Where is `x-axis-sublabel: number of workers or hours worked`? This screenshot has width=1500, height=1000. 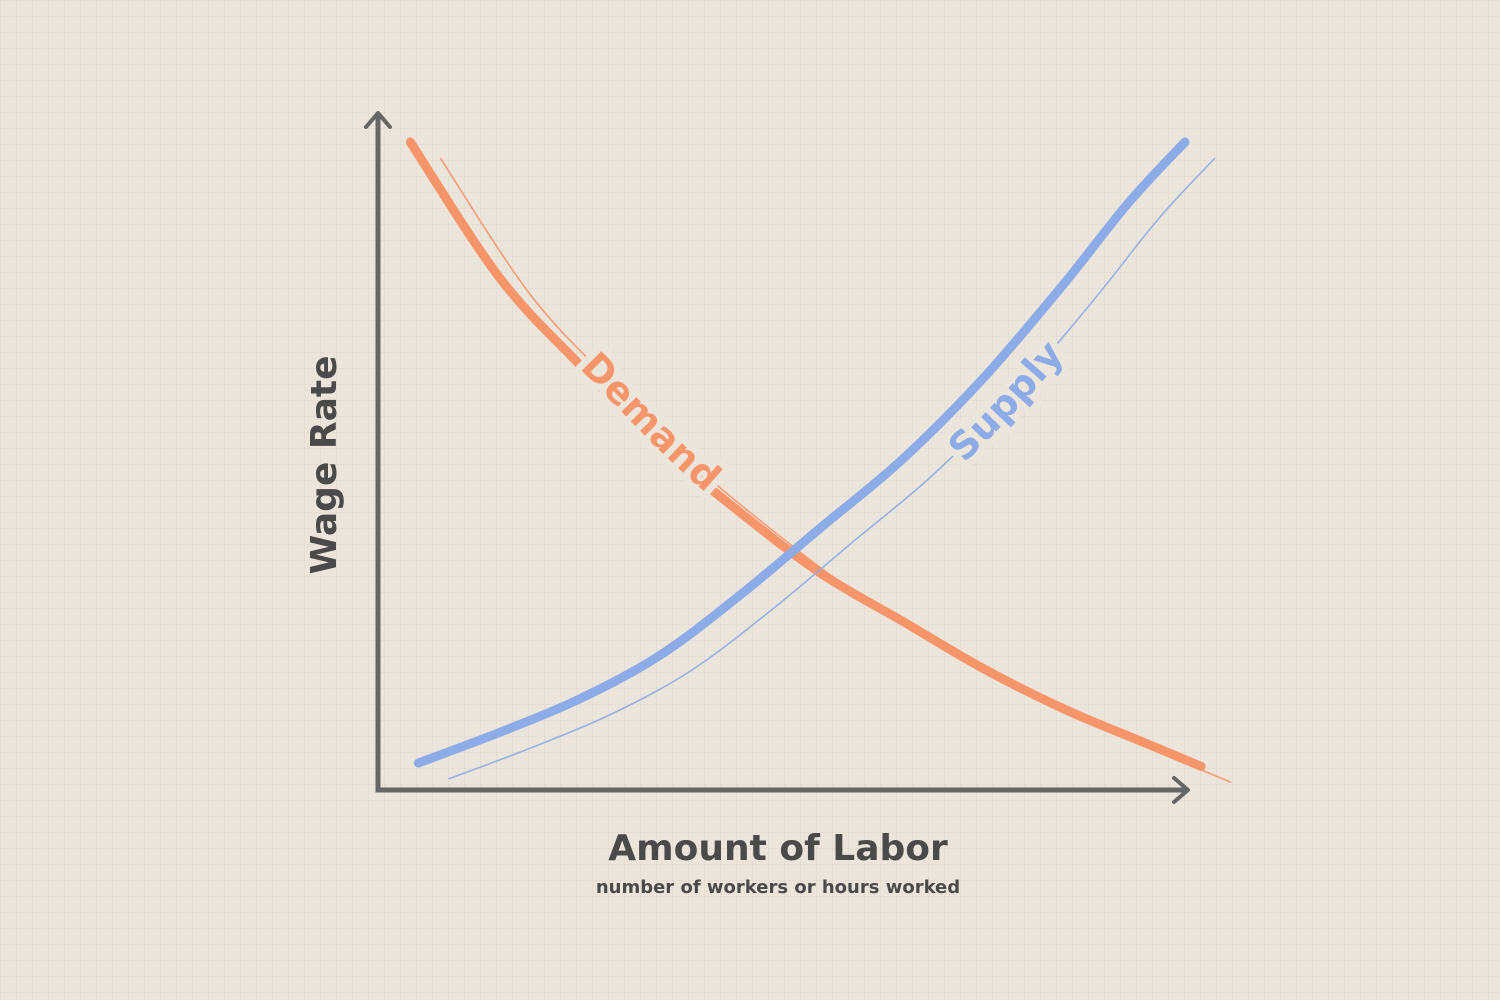 x-axis-sublabel: number of workers or hours worked is located at coordinates (778, 887).